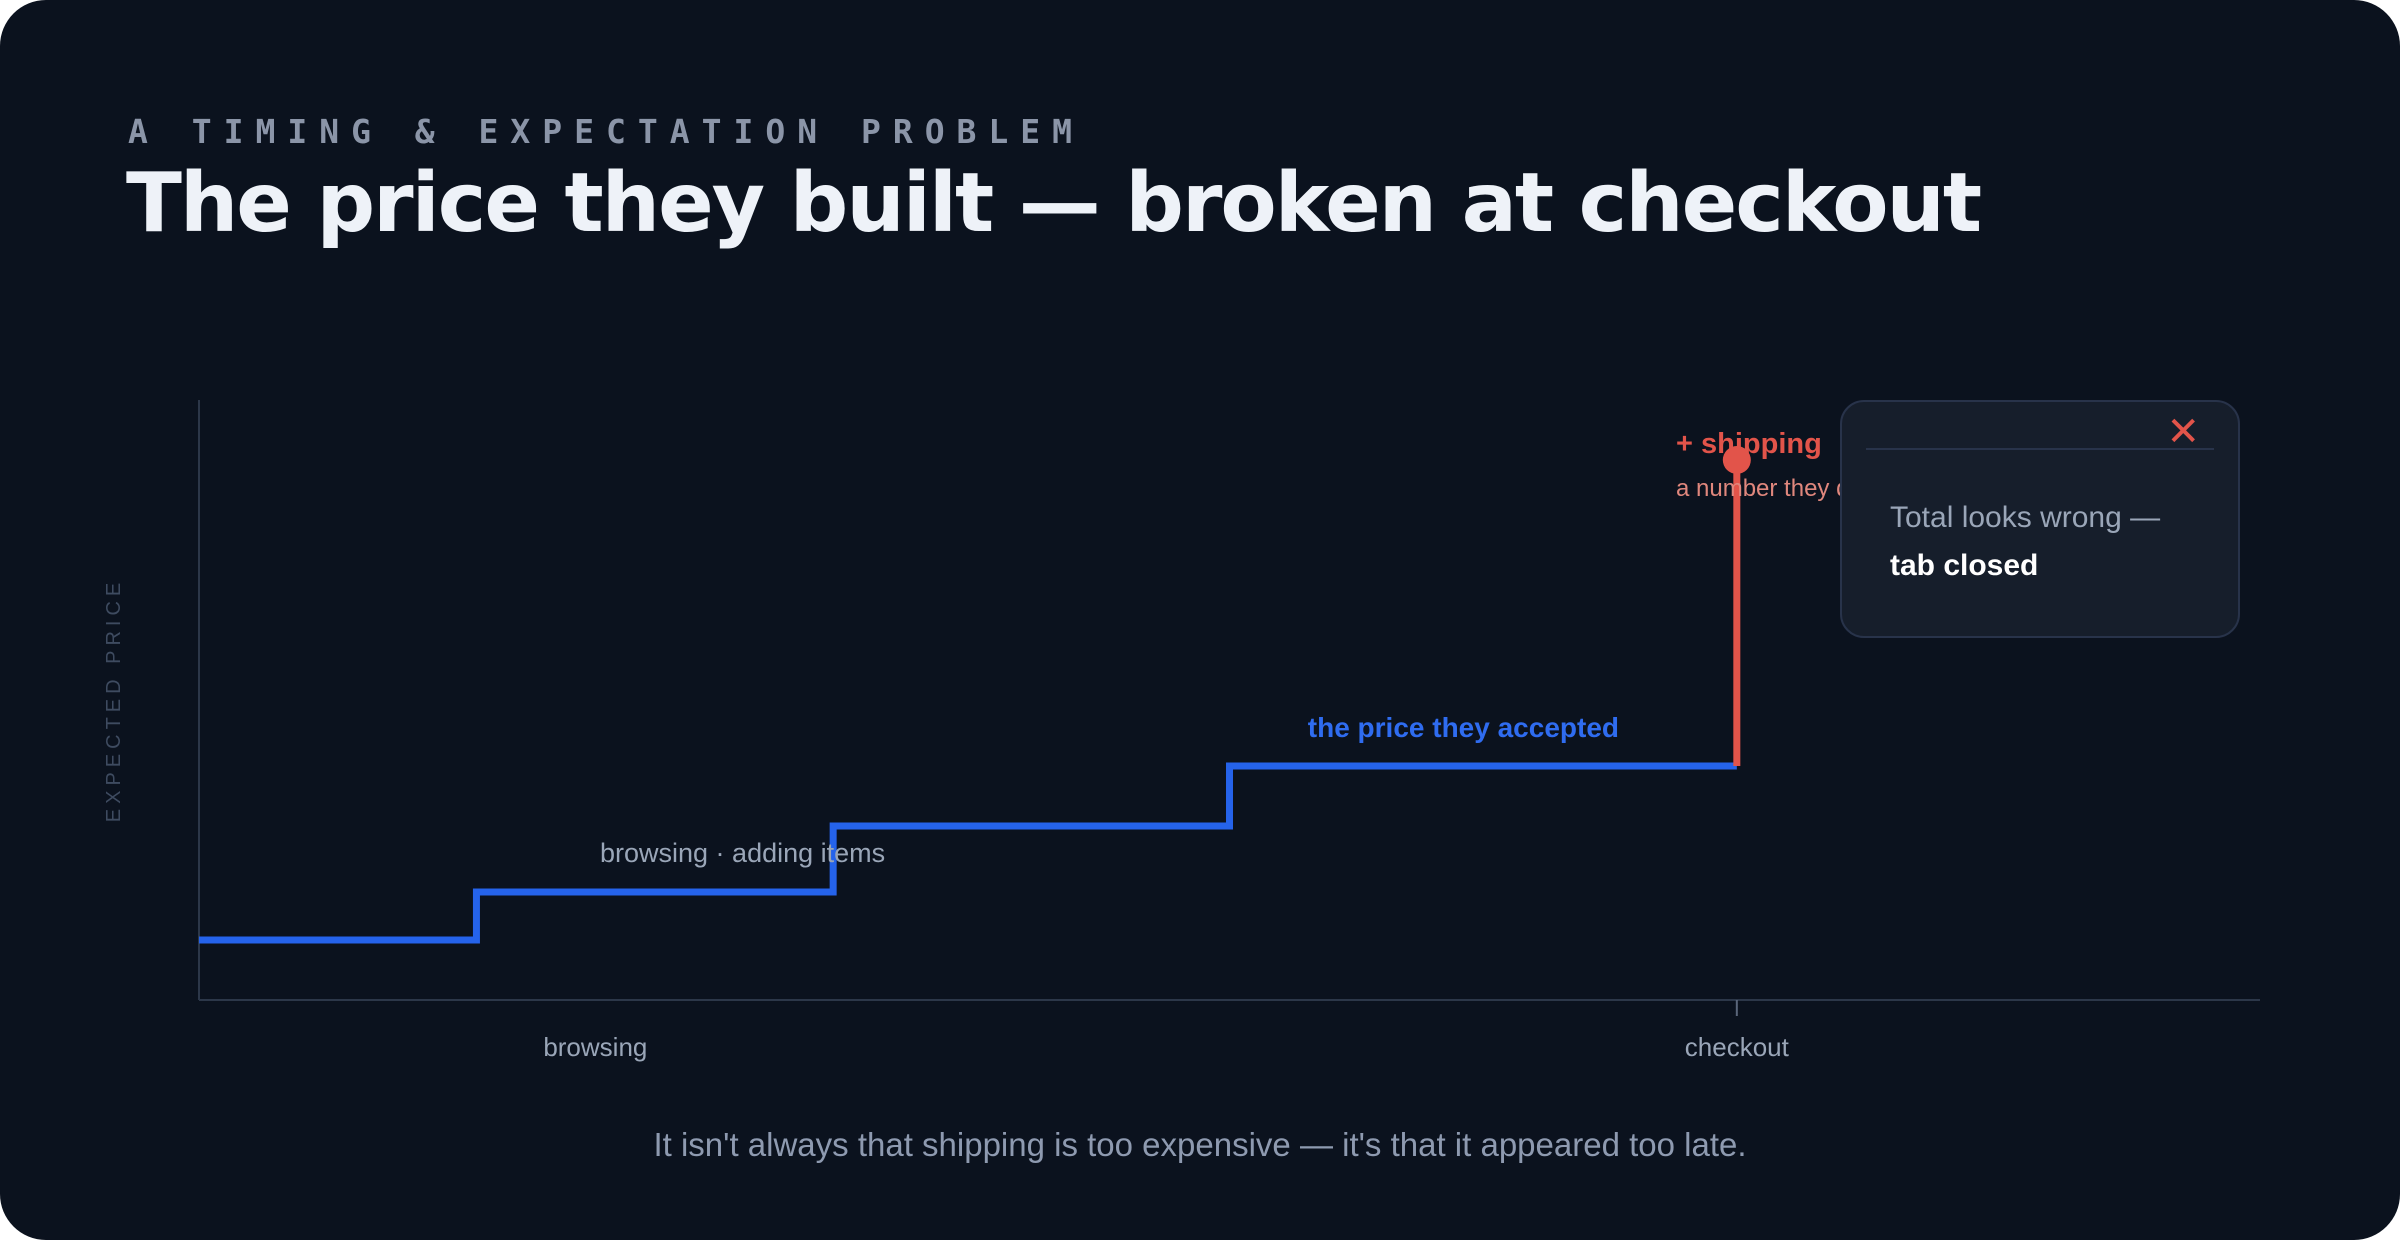  I want to click on x-tick-label-browsing: browsing, so click(595, 1047).